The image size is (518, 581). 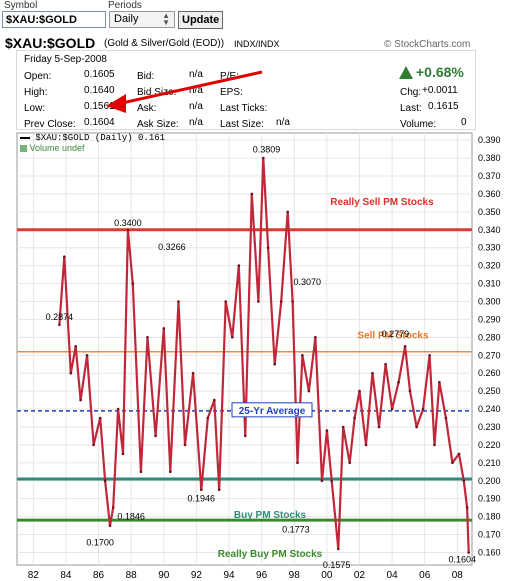 What do you see at coordinates (184, 91) in the screenshot?
I see `annotation-arrow` at bounding box center [184, 91].